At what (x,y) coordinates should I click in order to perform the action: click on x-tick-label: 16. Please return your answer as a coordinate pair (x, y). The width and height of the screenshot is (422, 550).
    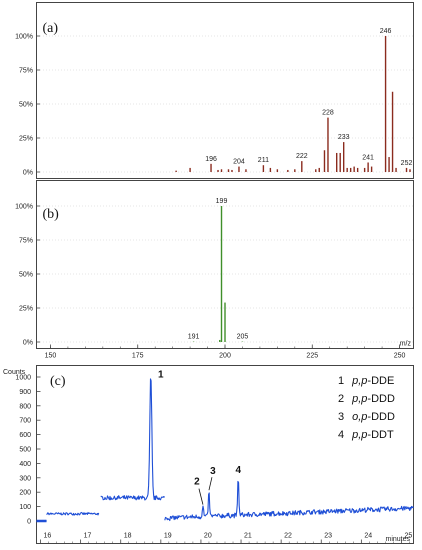
    Looking at the image, I should click on (48, 536).